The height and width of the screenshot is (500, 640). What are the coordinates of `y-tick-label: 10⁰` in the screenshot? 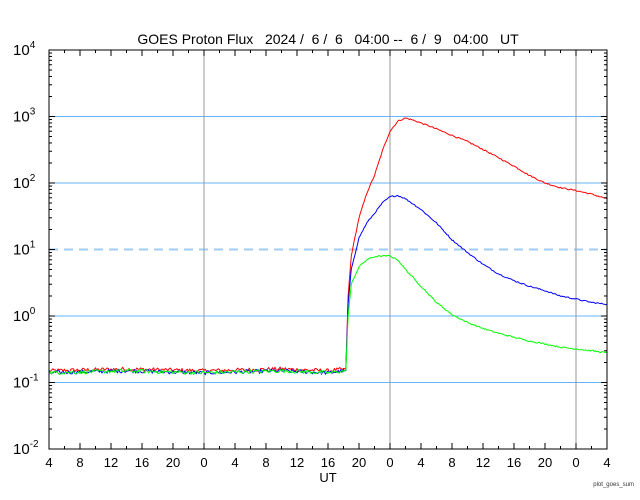 It's located at (24, 315).